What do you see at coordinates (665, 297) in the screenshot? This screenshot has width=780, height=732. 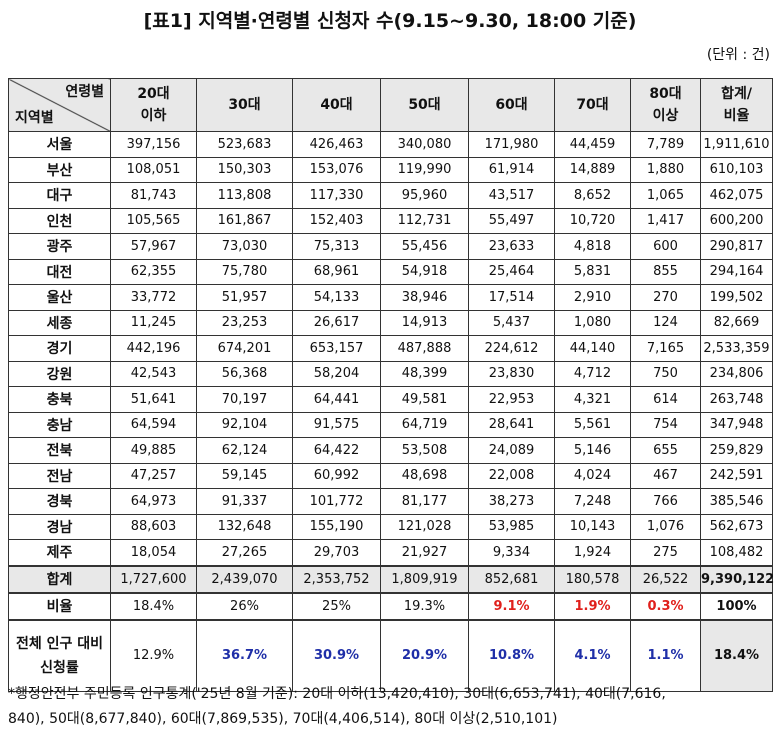 I see `cell: 270` at bounding box center [665, 297].